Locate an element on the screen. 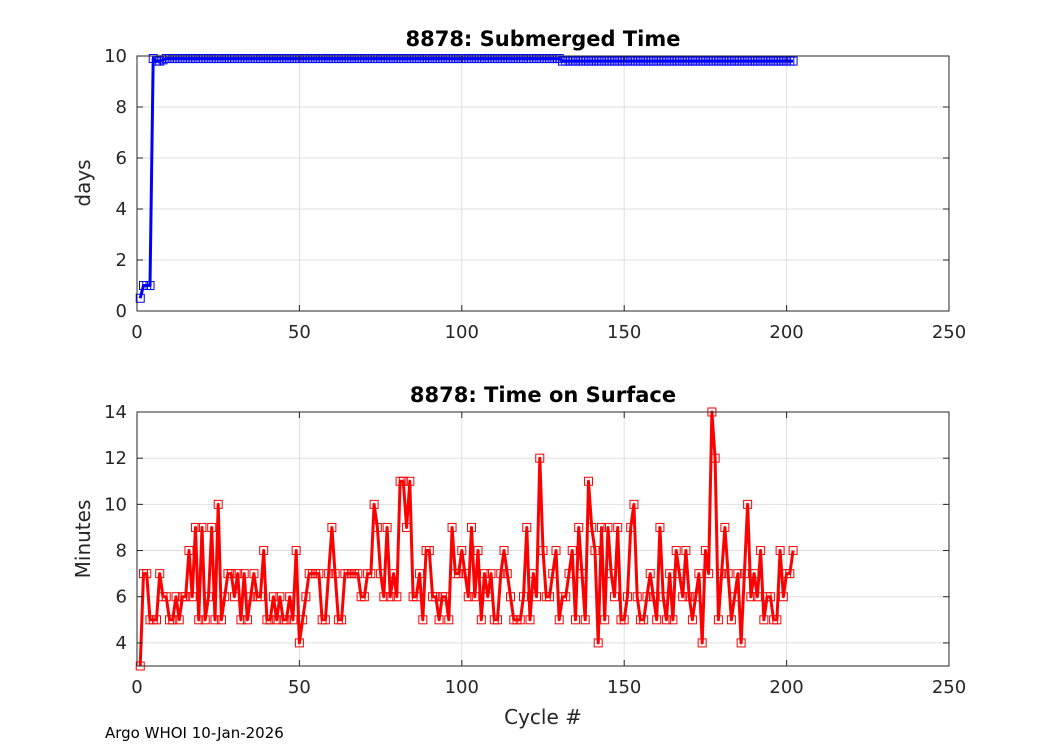  x-tick-label: 200 is located at coordinates (786, 332).